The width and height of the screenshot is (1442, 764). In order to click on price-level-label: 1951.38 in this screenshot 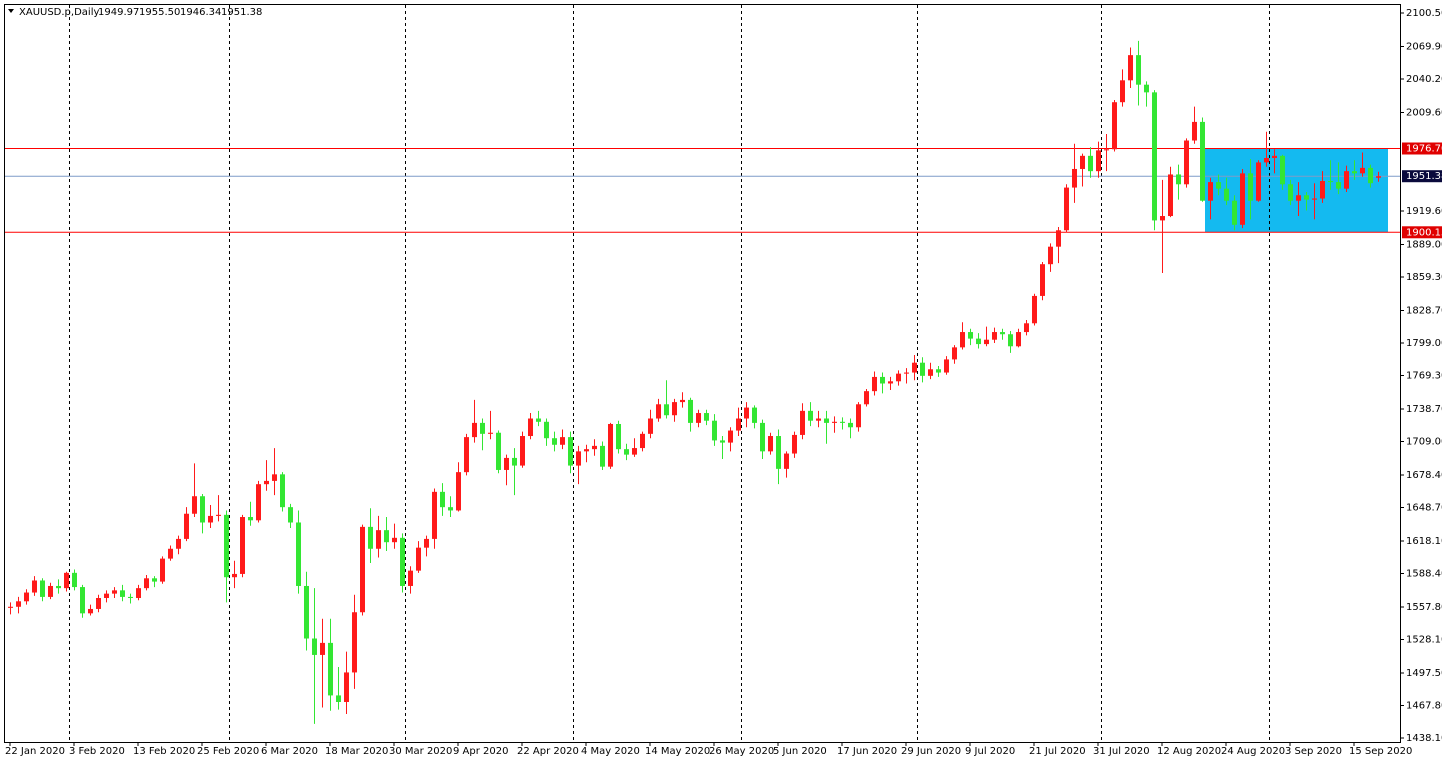, I will do `click(1424, 176)`.